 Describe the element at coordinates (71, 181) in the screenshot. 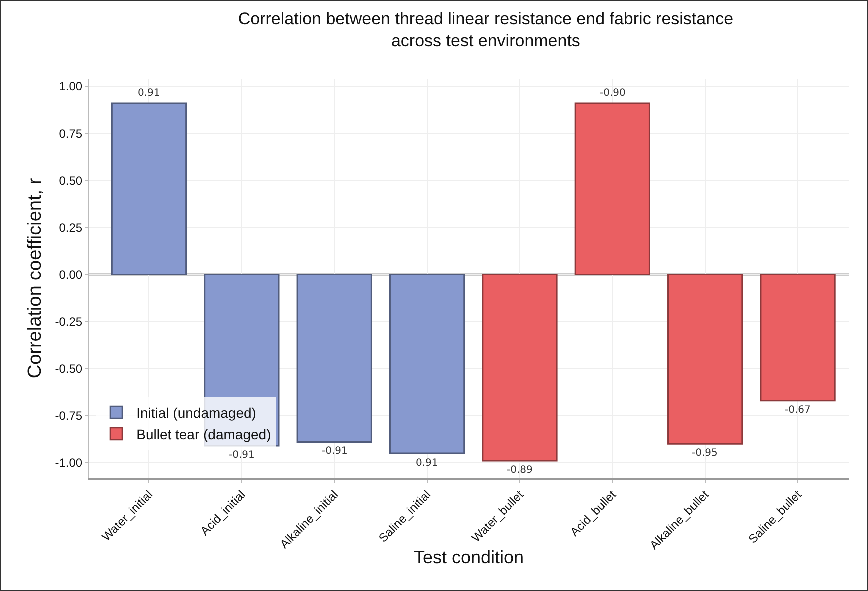

I see `y-tick-label: 0.50` at that location.